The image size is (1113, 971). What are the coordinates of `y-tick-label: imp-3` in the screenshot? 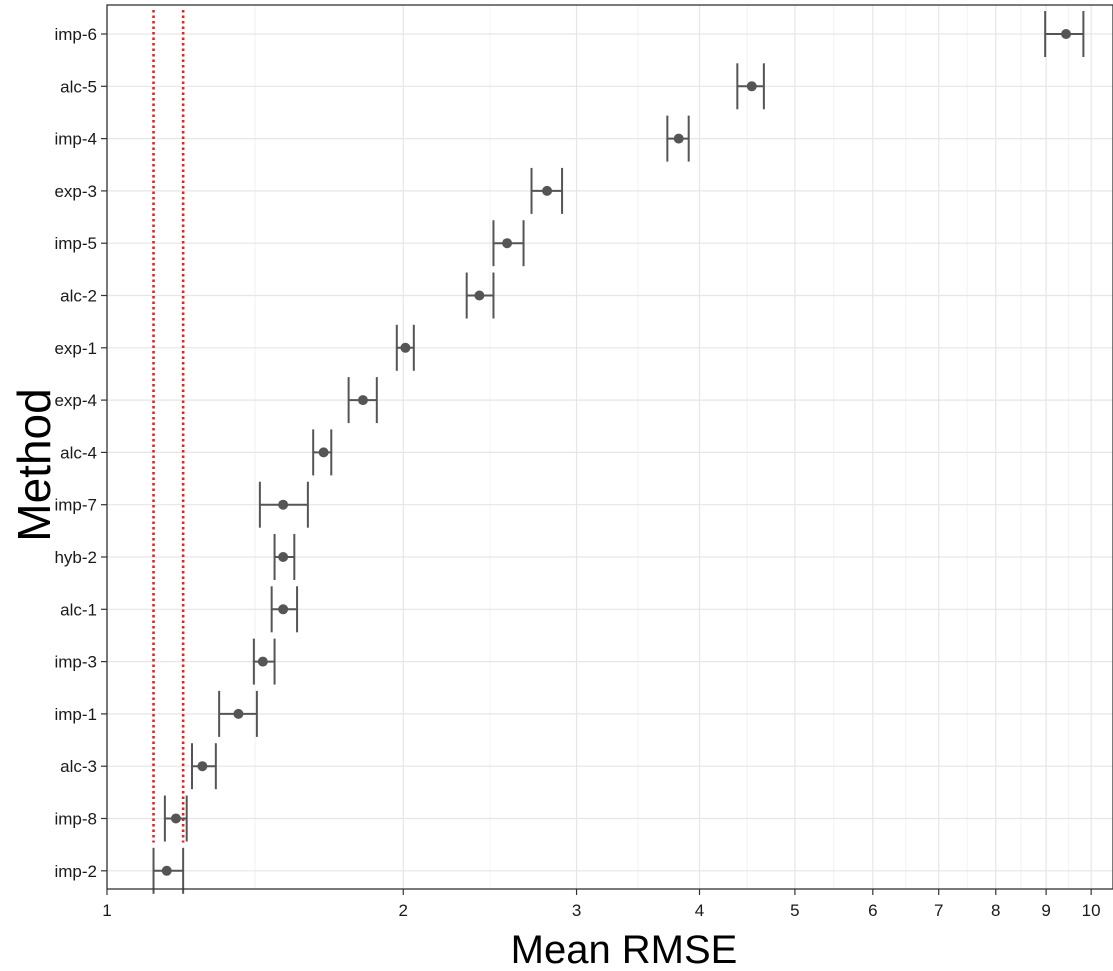 It's located at (75, 662).